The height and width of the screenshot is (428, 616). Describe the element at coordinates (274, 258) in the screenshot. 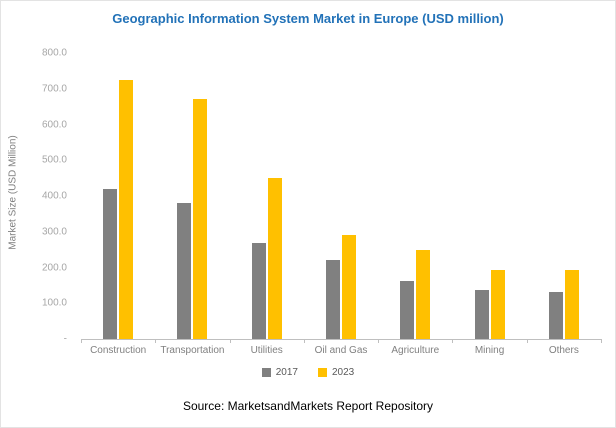

I see `bar-2023-utilities` at that location.